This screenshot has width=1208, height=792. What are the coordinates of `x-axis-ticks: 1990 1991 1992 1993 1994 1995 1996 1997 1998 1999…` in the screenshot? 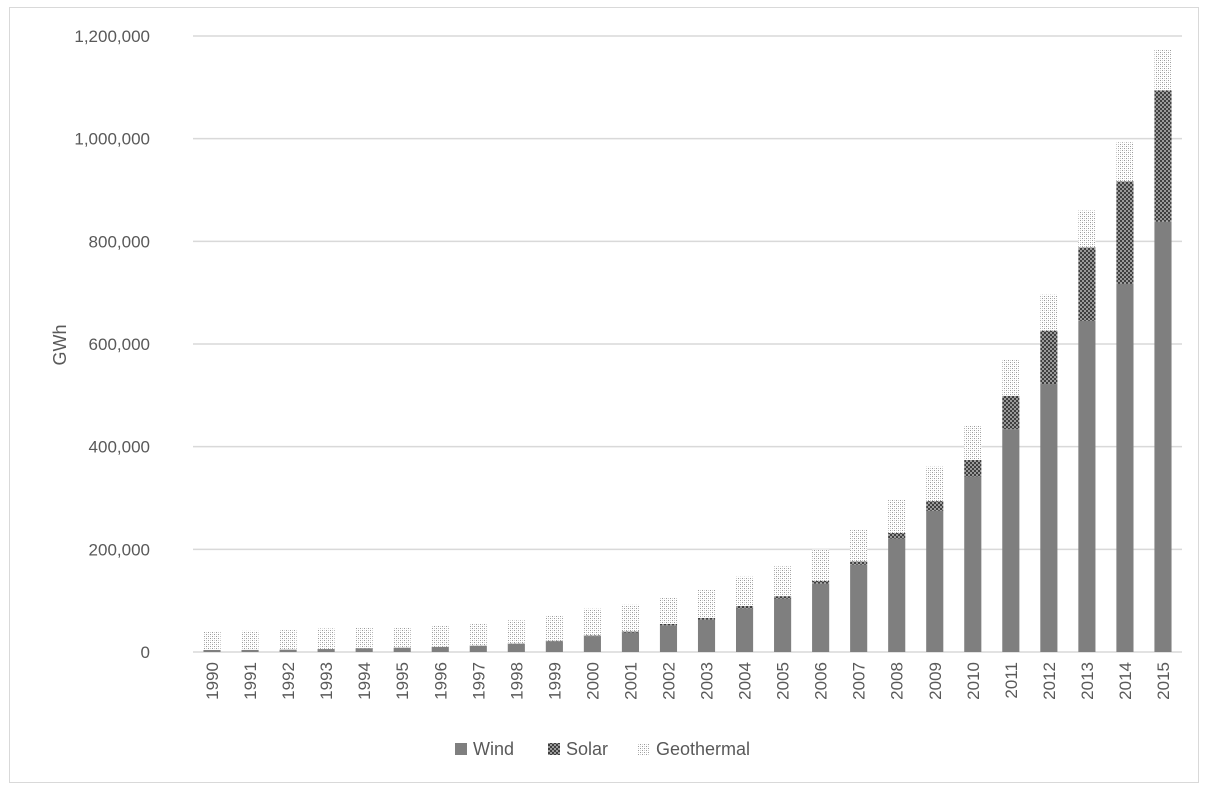 It's located at (688, 681).